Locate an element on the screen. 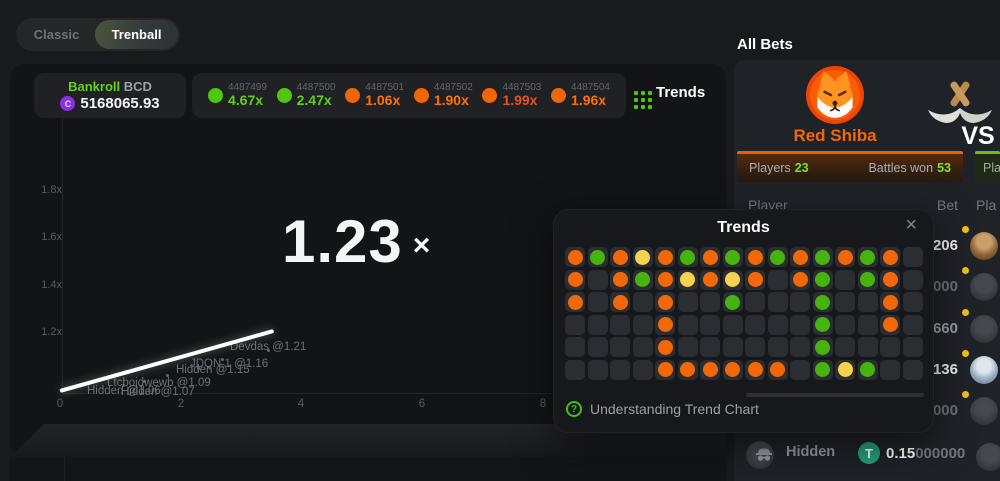 The image size is (1000, 481). trend-grid is located at coordinates (744, 313).